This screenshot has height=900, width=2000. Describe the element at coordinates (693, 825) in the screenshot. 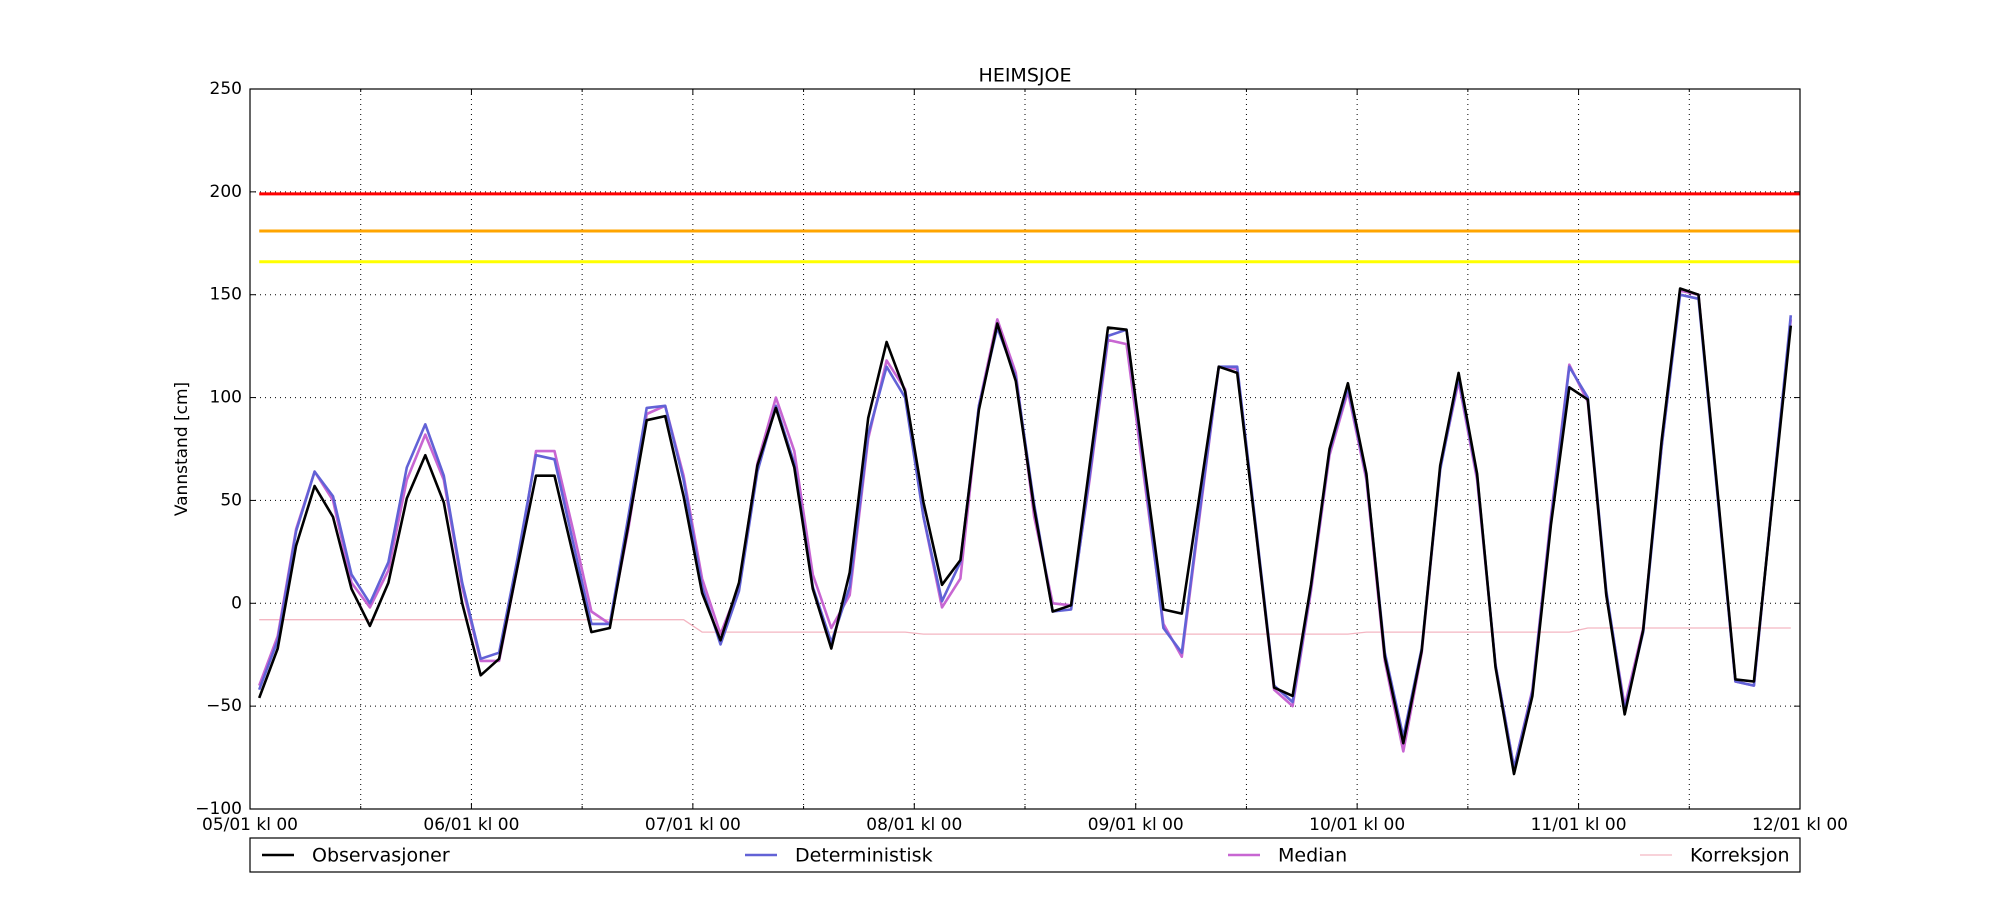

I see `x-tick-label: 07/01 kl 00` at that location.